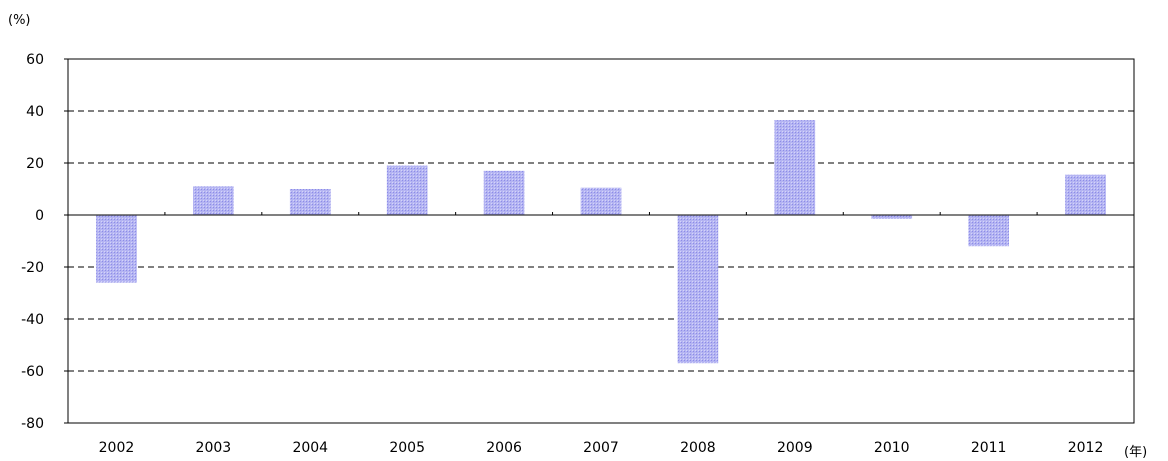 This screenshot has height=461, width=1168. I want to click on y-tick-label: -80, so click(32, 424).